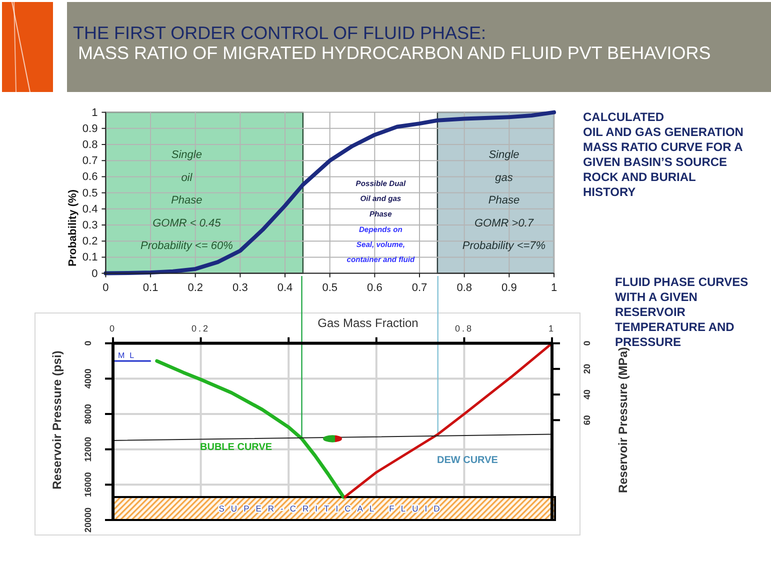 The height and width of the screenshot is (576, 771). Describe the element at coordinates (279, 33) in the screenshot. I see `chart-title: THE FIRST ORDER CONTROL OF FLUID PHASE:` at that location.